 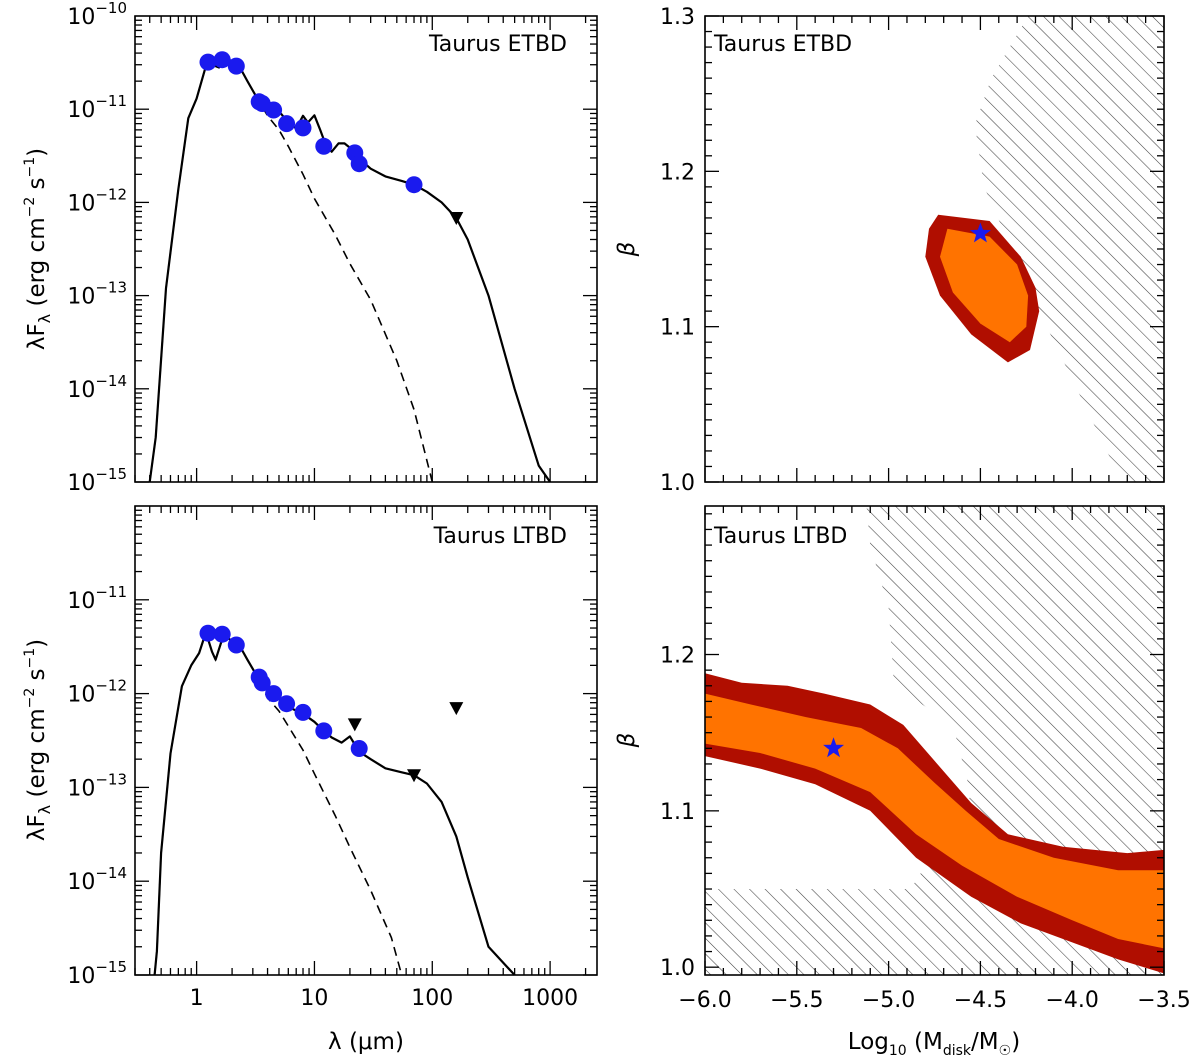 I want to click on grid-ltbd-ylabel: β, so click(x=627, y=741).